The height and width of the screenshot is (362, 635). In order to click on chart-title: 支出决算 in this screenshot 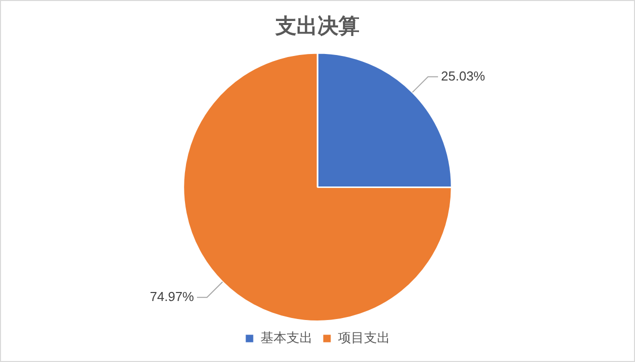, I will do `click(317, 26)`.